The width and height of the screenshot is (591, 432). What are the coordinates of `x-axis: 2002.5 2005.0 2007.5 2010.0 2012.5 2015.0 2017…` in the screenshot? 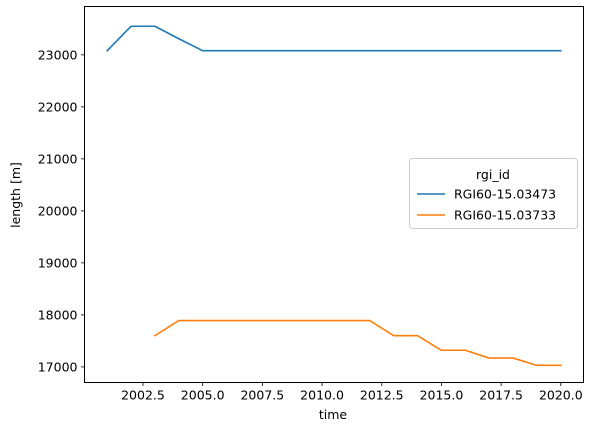 It's located at (352, 392).